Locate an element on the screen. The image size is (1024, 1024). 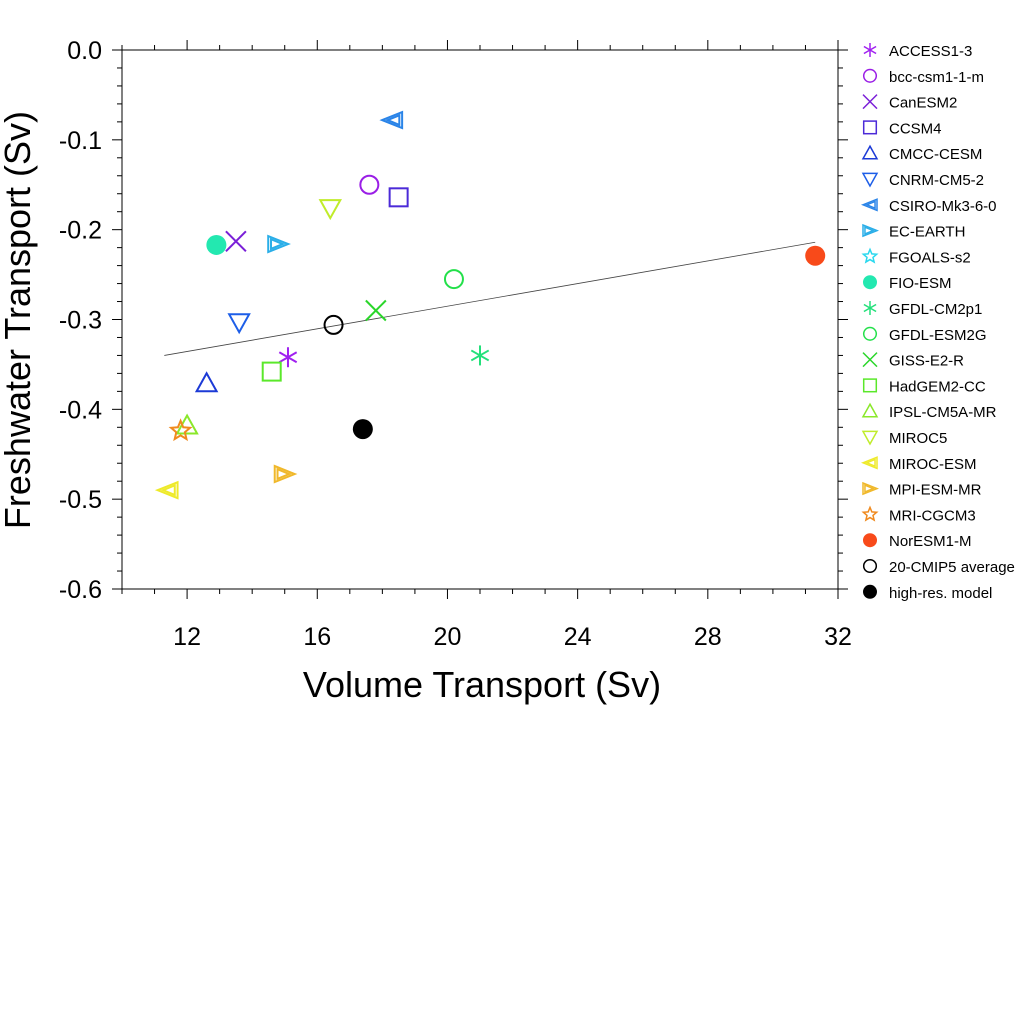
legend-entry-mri-cgcm3: MRI-CGCM3 is located at coordinates (918, 514).